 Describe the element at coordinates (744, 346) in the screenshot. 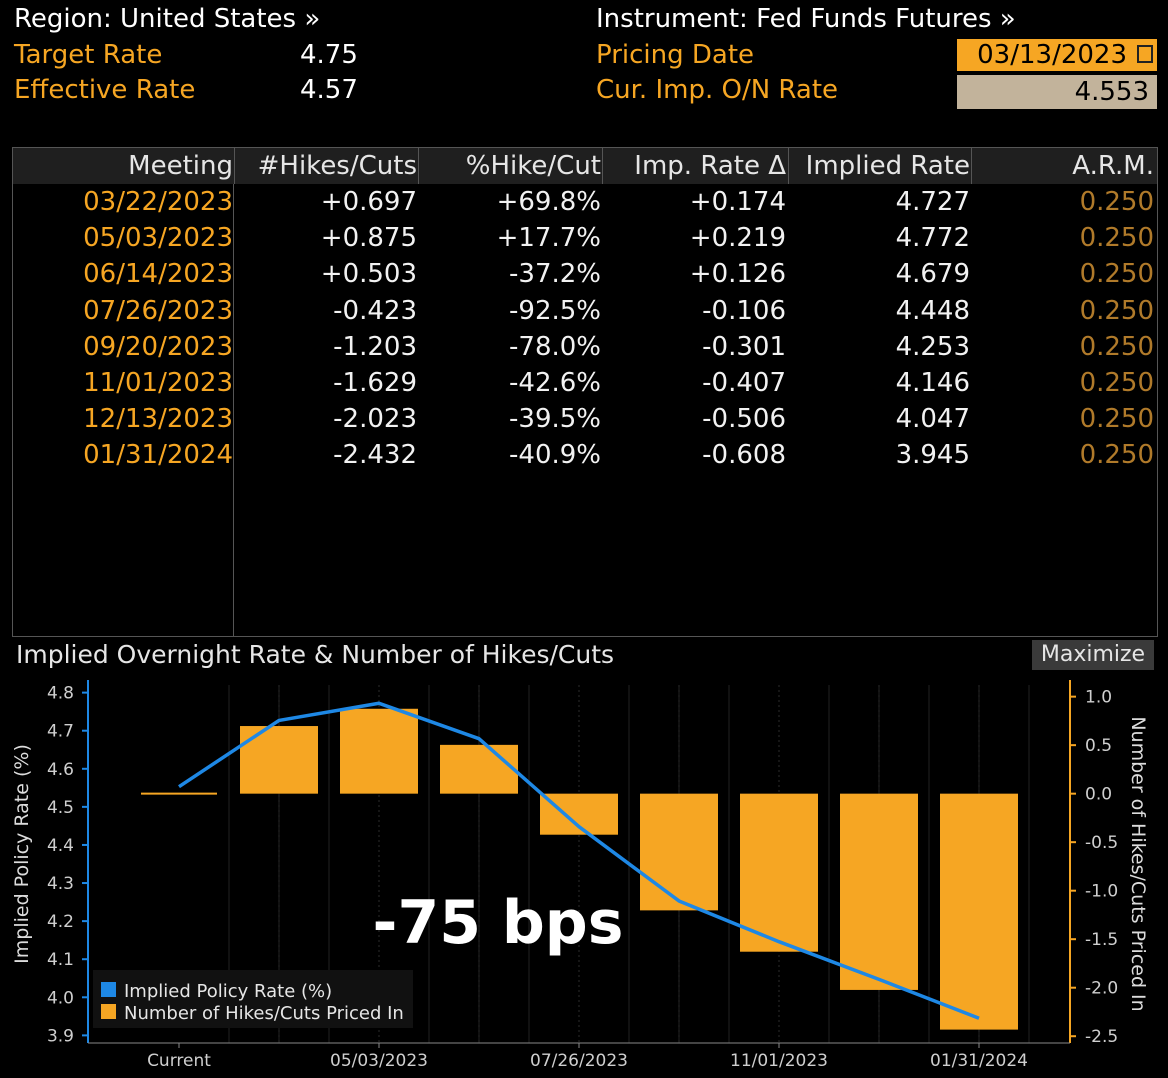

I see `cell-imp-rate-delta: -0.301` at that location.